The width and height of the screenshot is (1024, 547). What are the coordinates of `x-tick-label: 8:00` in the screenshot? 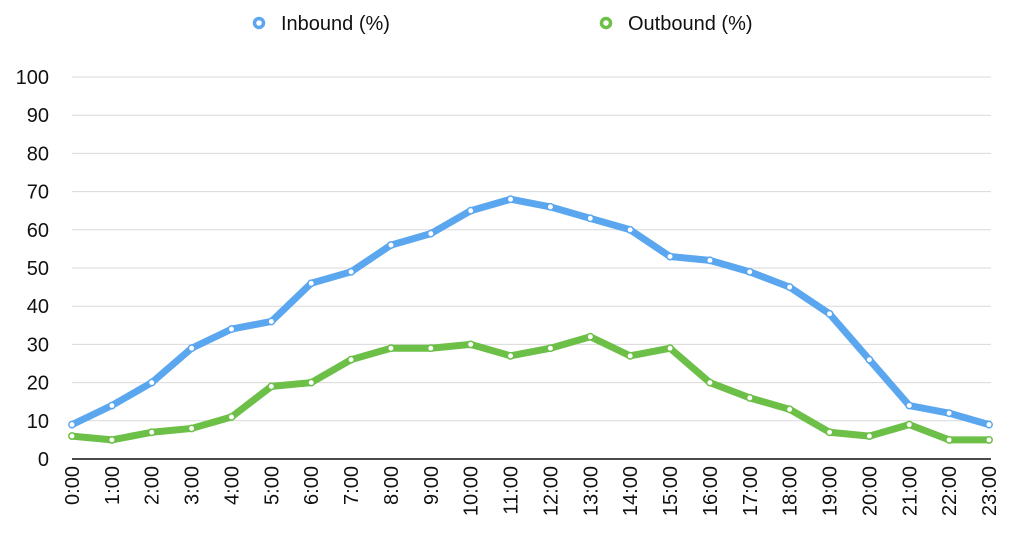 It's located at (392, 485).